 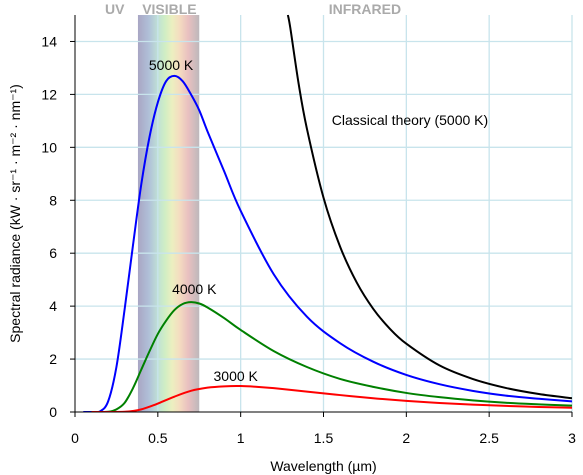 What do you see at coordinates (171, 65) in the screenshot?
I see `curve-label-5000k: 5000 K` at bounding box center [171, 65].